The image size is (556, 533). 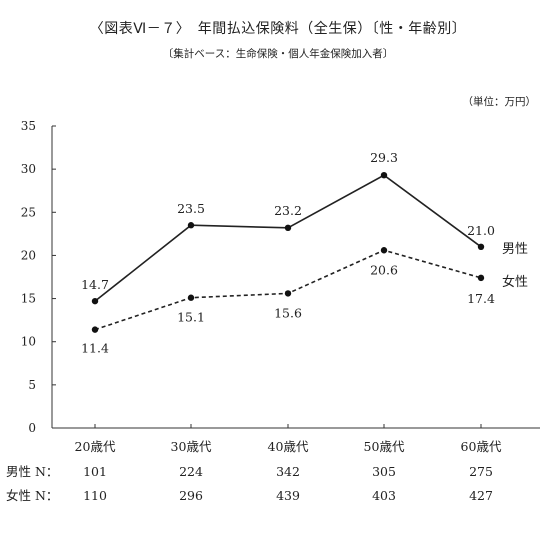 I want to click on x-tick-label: 60歳代, so click(x=481, y=446).